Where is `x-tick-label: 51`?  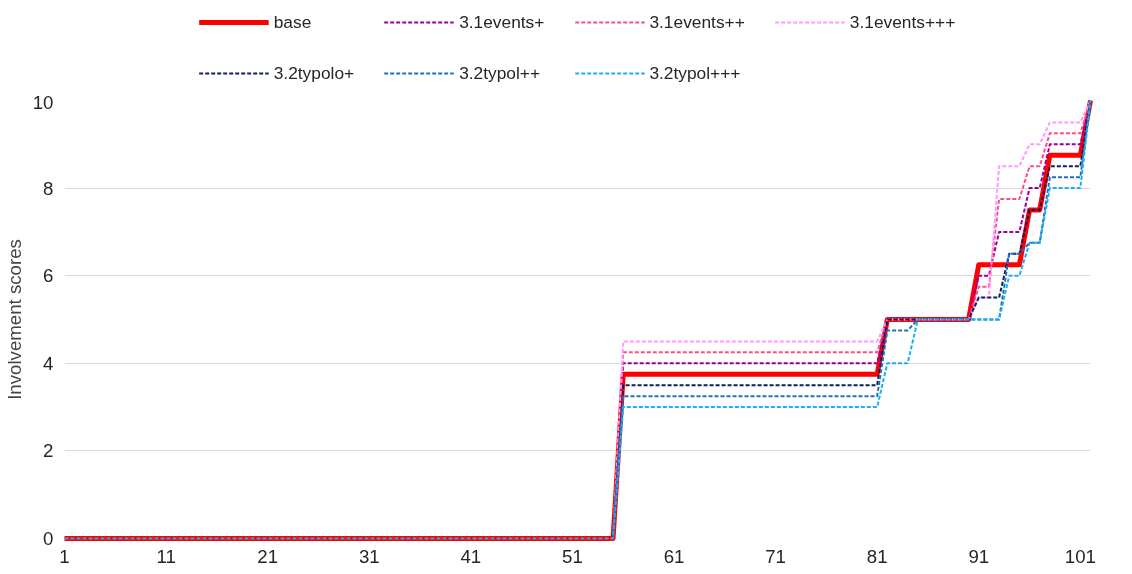
x-tick-label: 51 is located at coordinates (572, 556).